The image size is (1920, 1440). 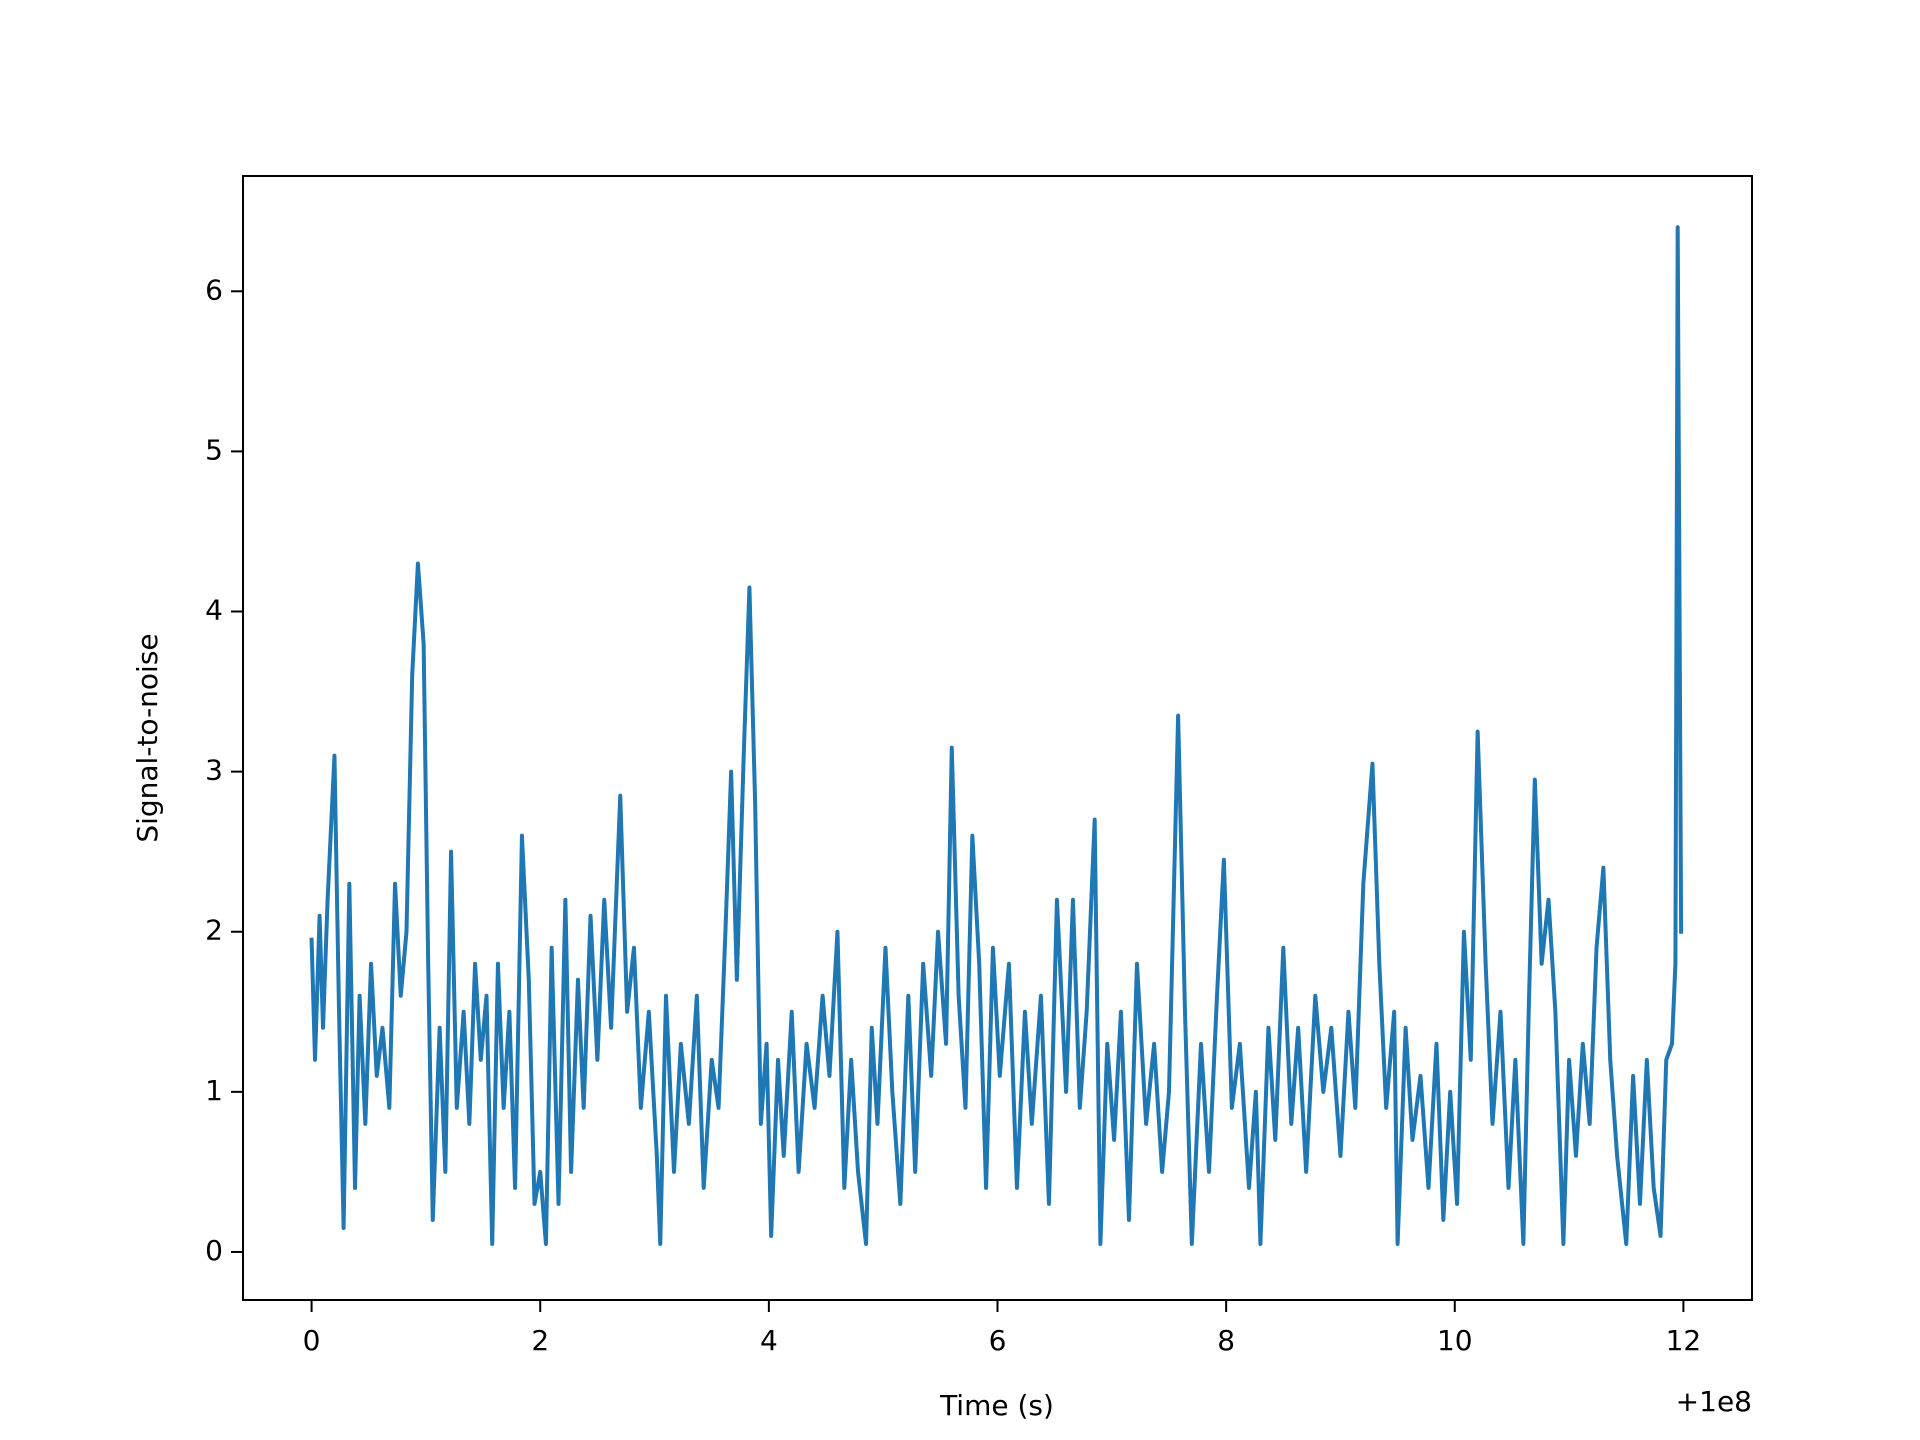 I want to click on y-tick-label: 5, so click(x=214, y=449).